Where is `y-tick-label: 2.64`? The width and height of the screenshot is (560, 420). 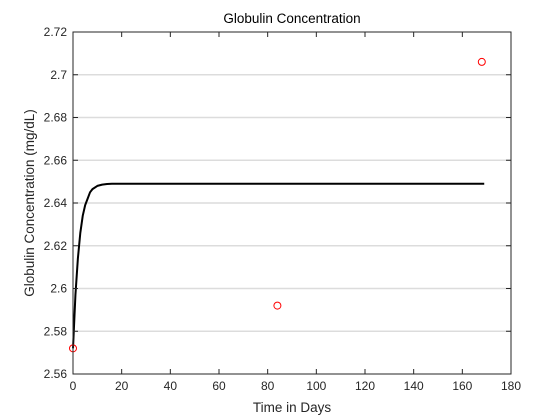 y-tick-label: 2.64 is located at coordinates (56, 203).